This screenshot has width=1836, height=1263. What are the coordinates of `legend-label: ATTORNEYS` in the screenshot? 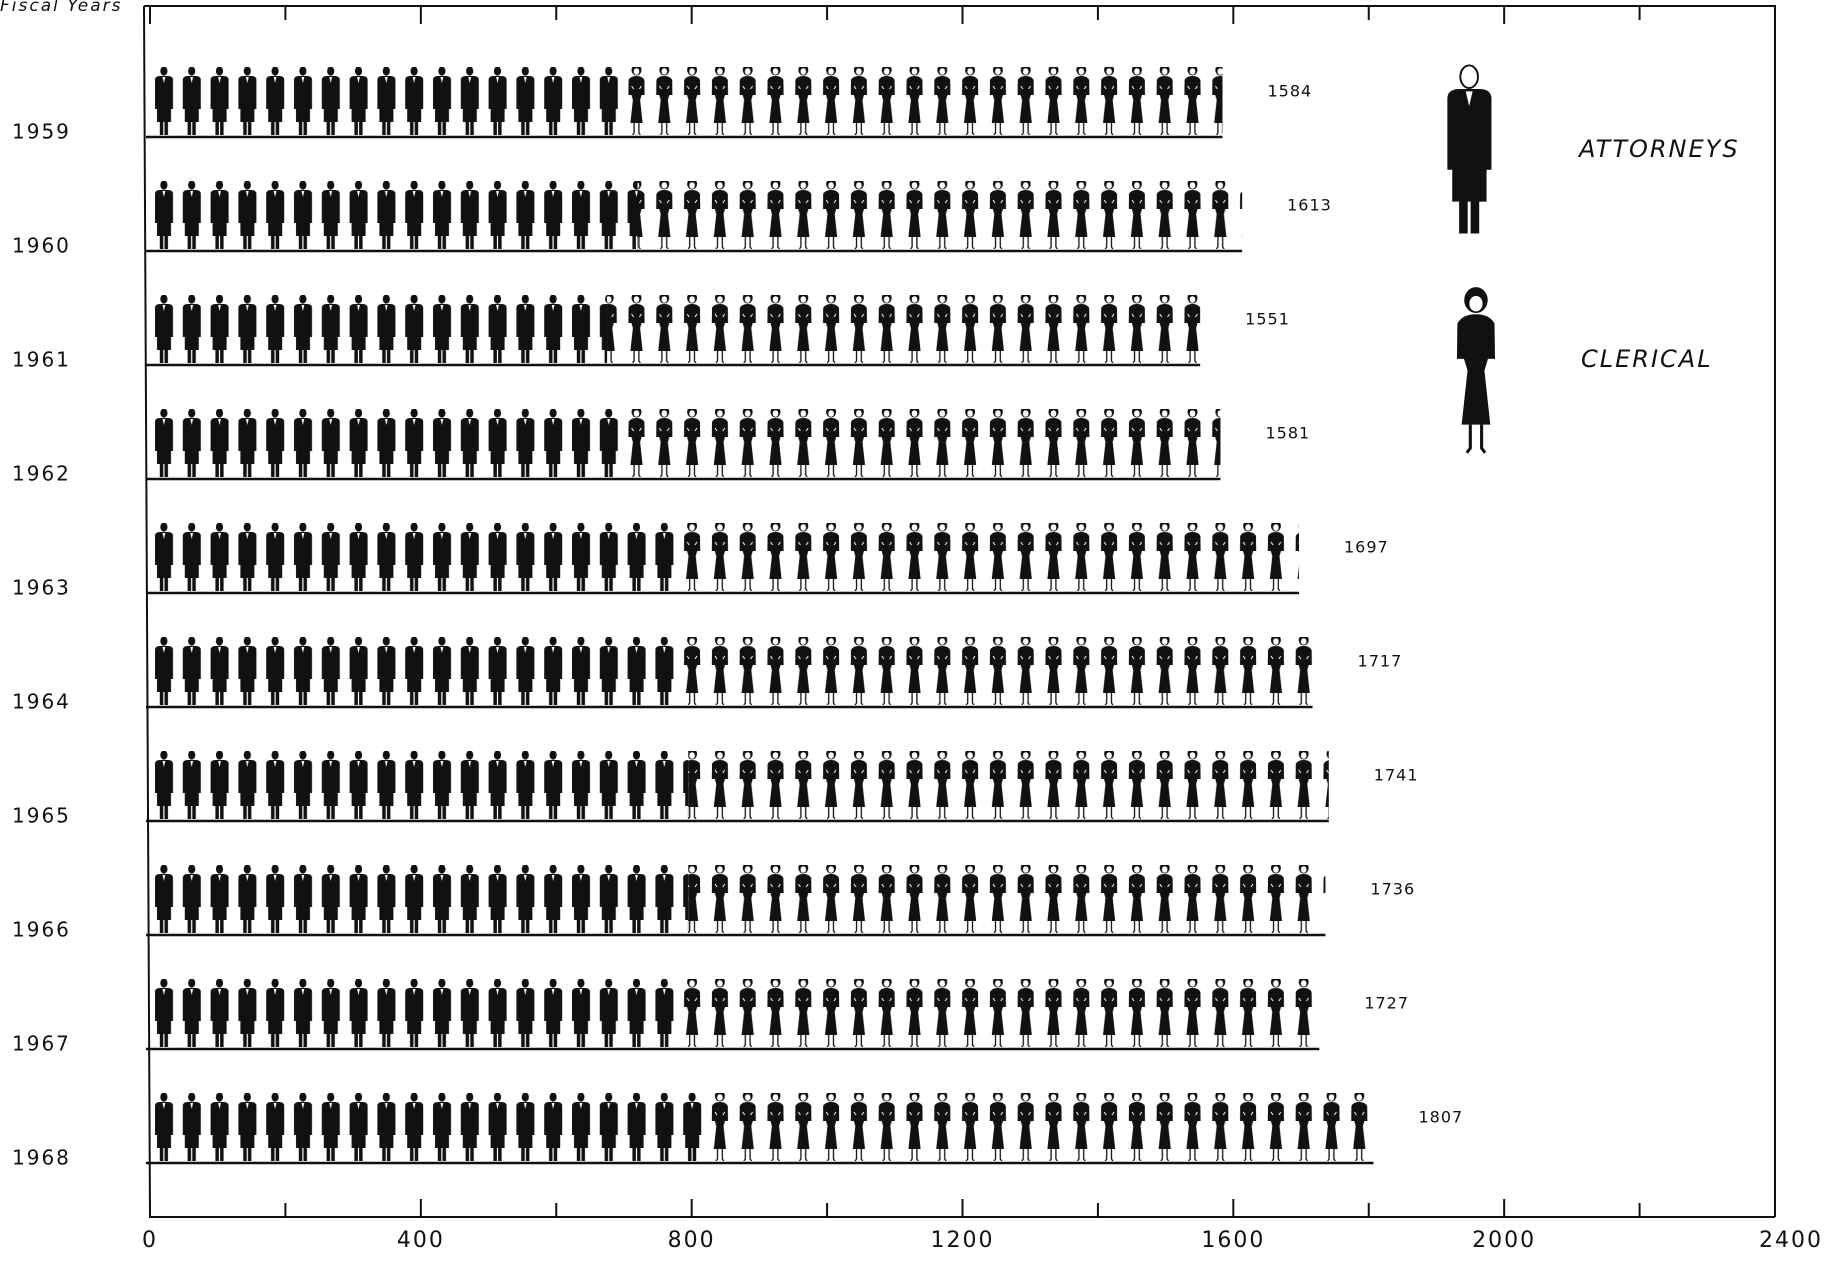 It's located at (1658, 149).